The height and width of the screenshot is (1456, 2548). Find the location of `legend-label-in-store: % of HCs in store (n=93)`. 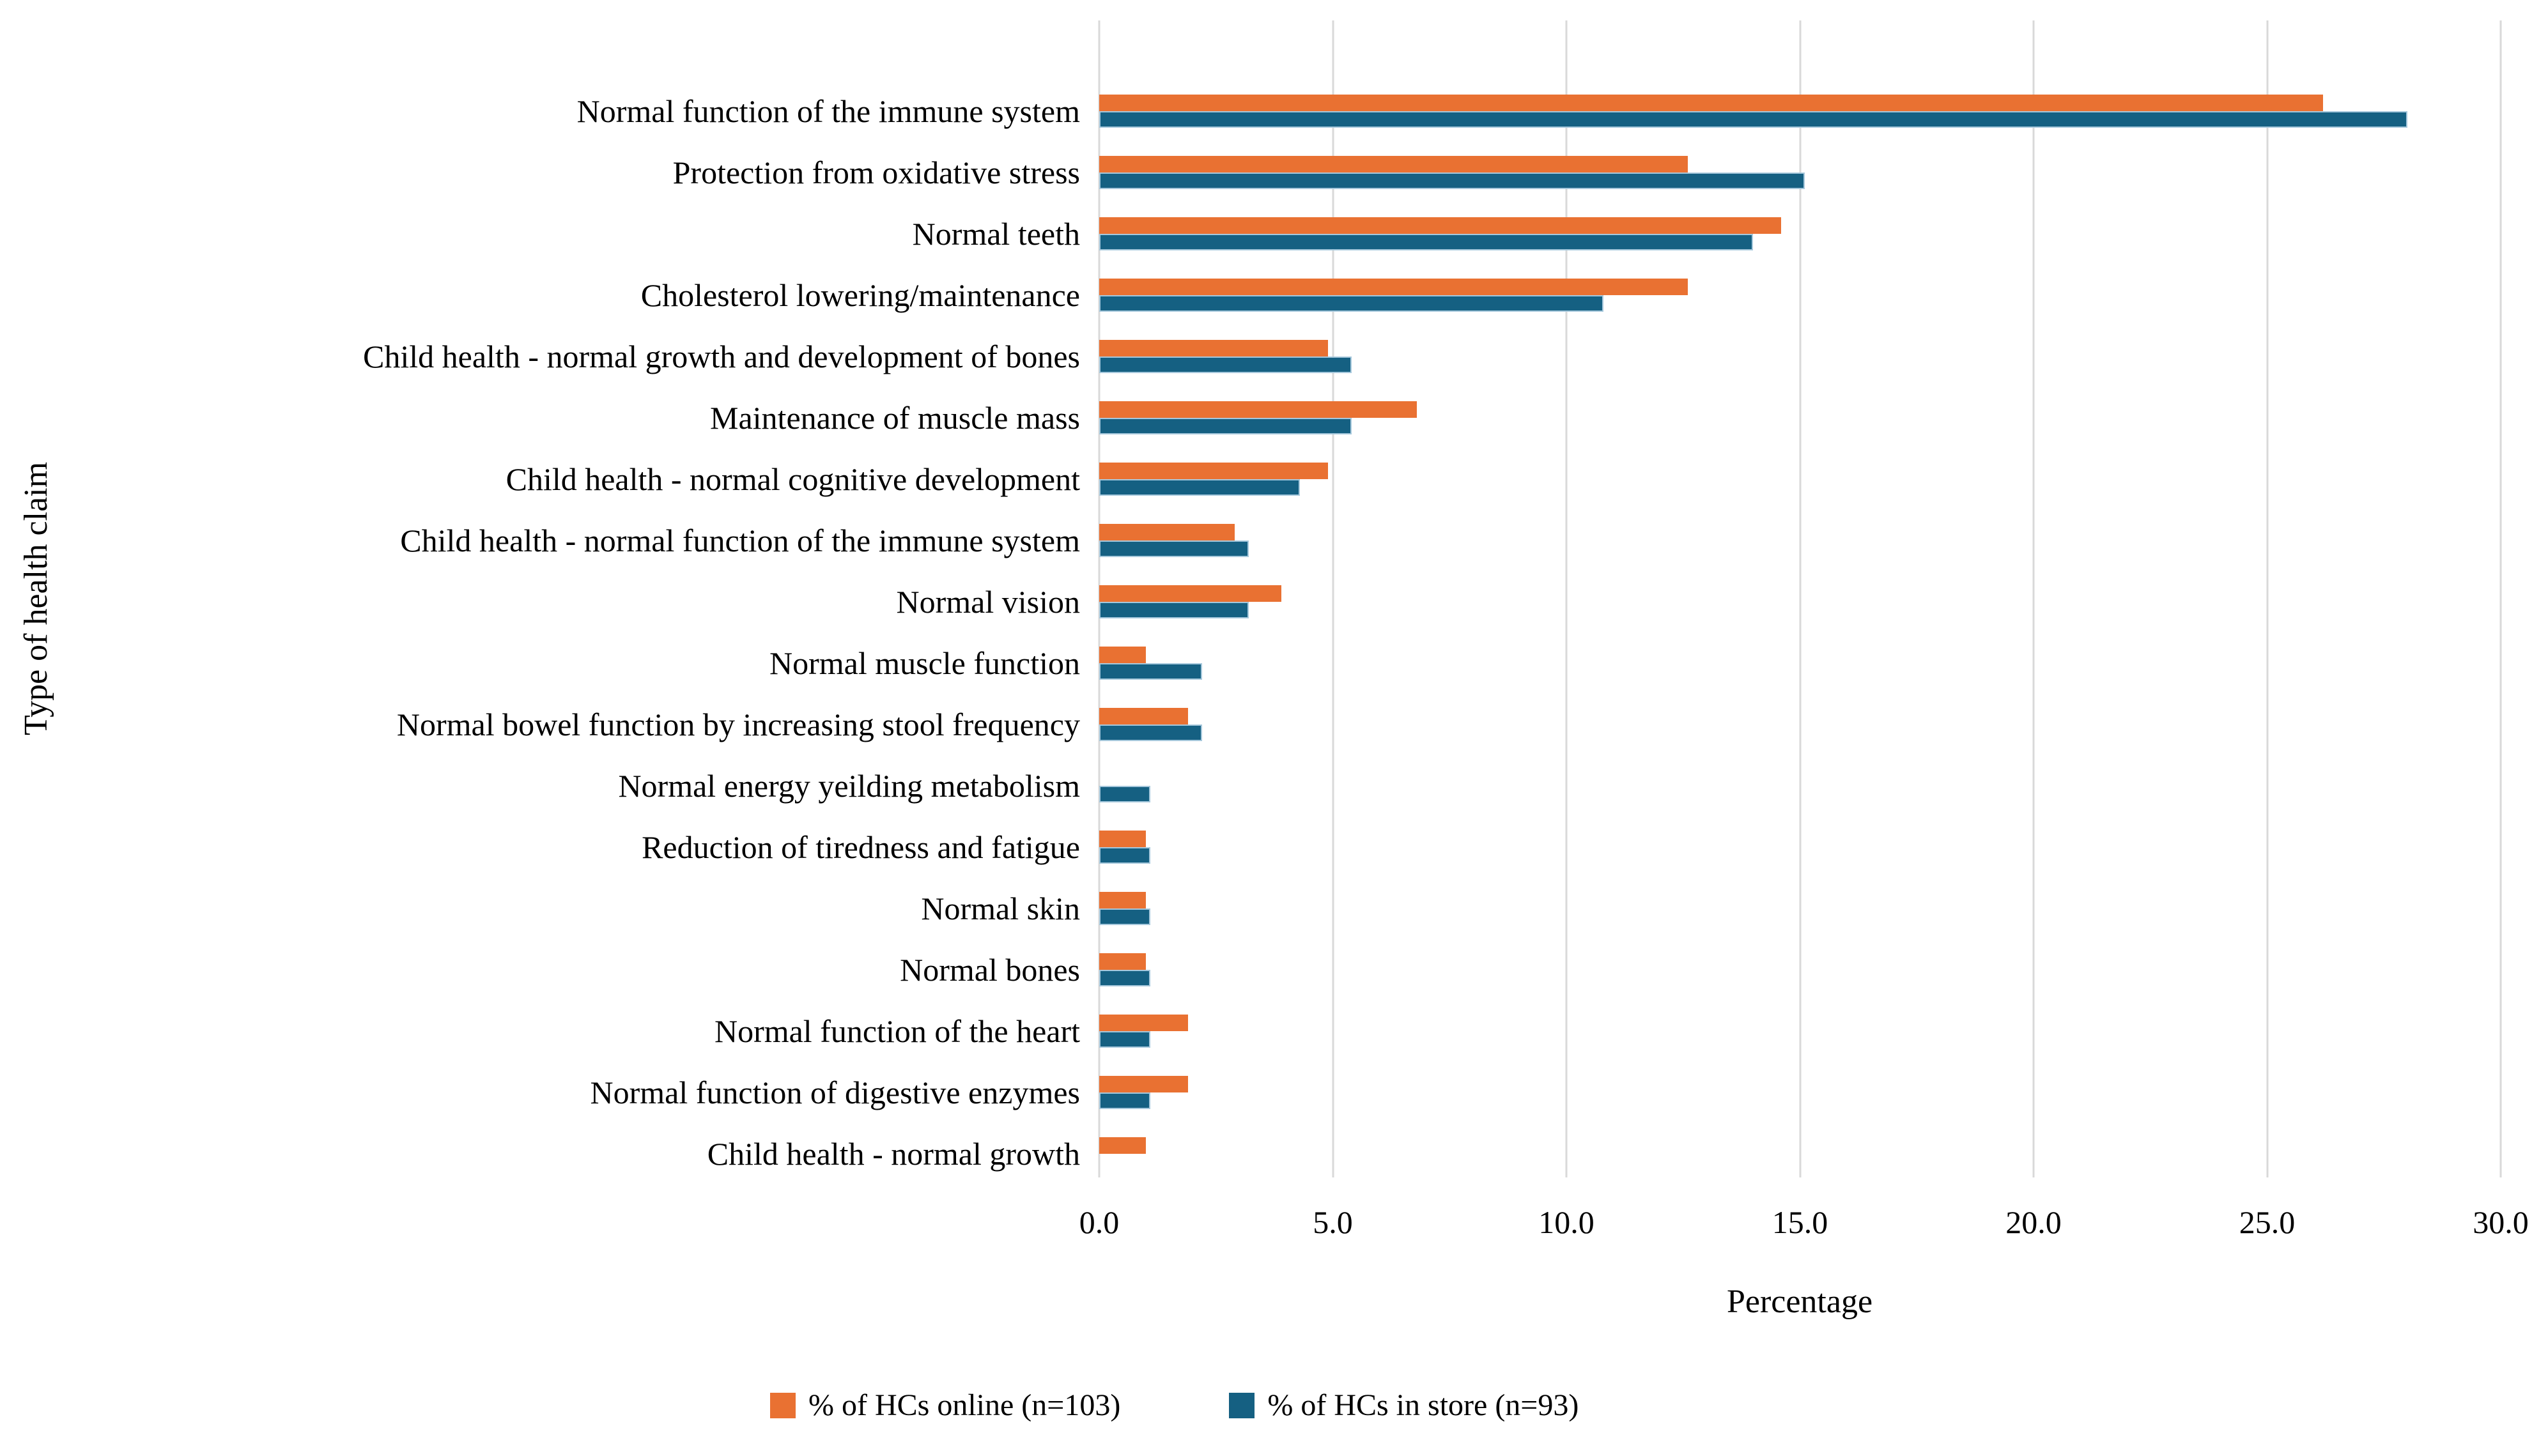

legend-label-in-store: % of HCs in store (n=93) is located at coordinates (1423, 1405).